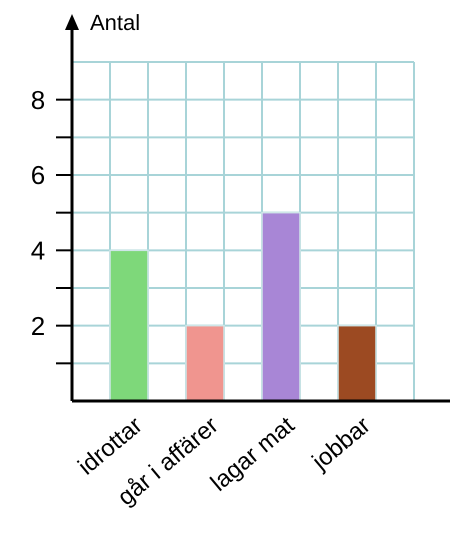 This screenshot has width=462, height=539. What do you see at coordinates (38, 99) in the screenshot?
I see `y-tick-label: 8` at bounding box center [38, 99].